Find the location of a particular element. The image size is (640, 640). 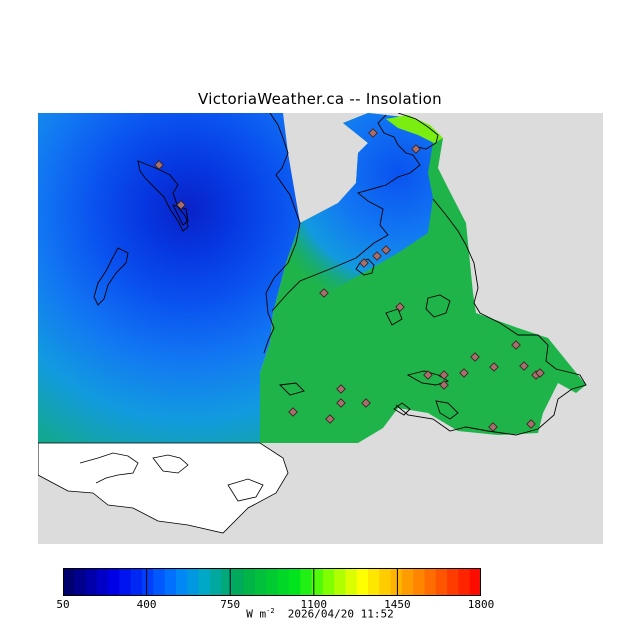

unmodelled-land is located at coordinates (163, 488).